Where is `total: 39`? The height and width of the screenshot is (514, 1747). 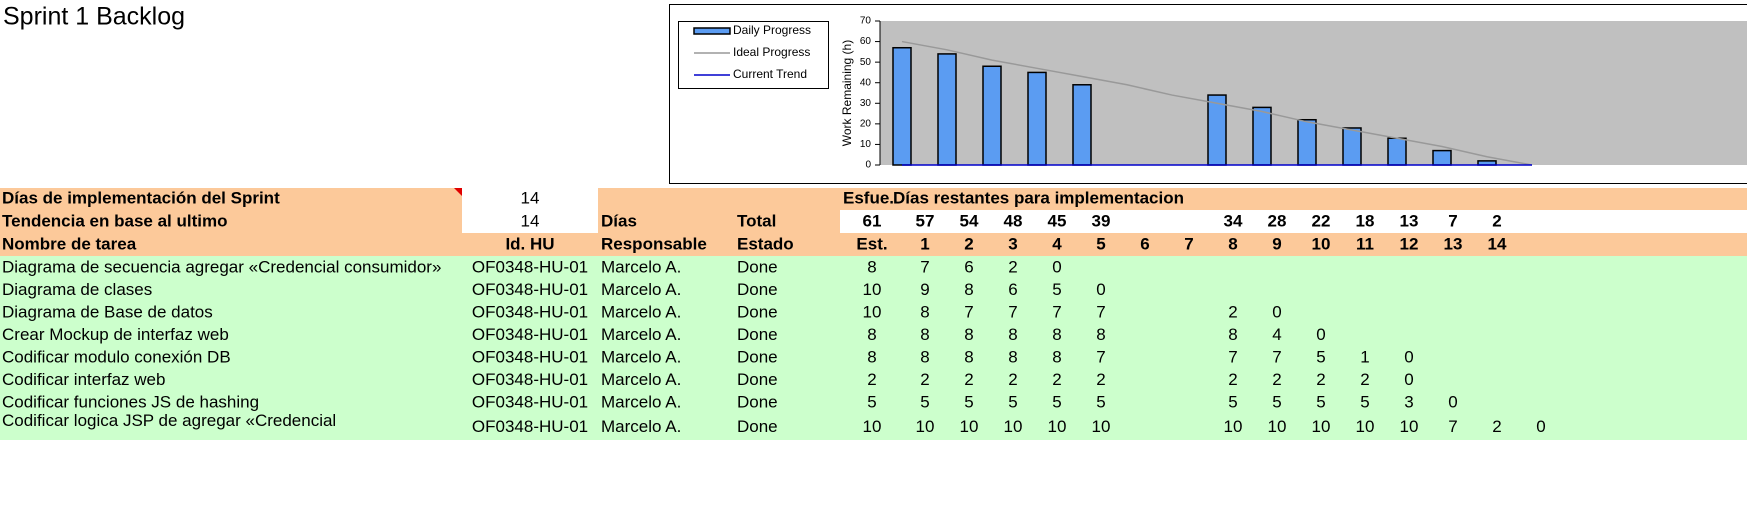 total: 39 is located at coordinates (1101, 220).